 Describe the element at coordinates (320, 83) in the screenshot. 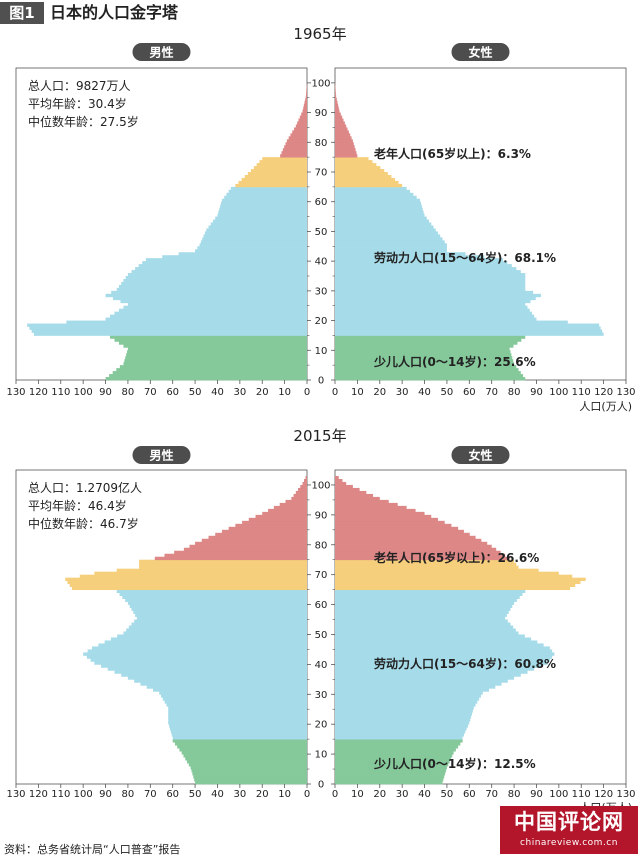

I see `age-tick-label: 100` at that location.